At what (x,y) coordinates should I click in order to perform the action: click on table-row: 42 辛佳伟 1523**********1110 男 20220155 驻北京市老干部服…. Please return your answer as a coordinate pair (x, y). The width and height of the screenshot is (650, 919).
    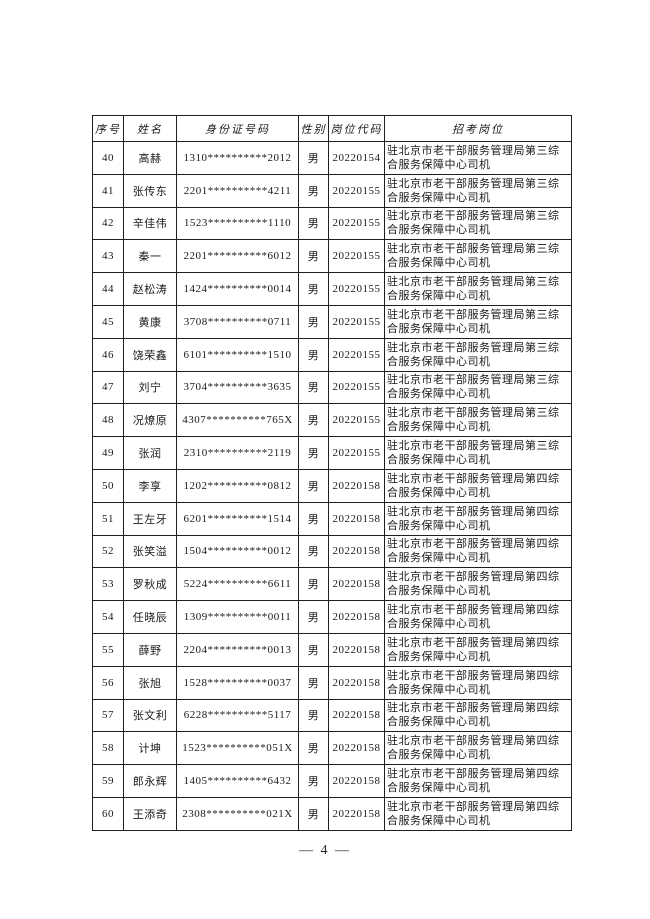
    Looking at the image, I should click on (332, 223).